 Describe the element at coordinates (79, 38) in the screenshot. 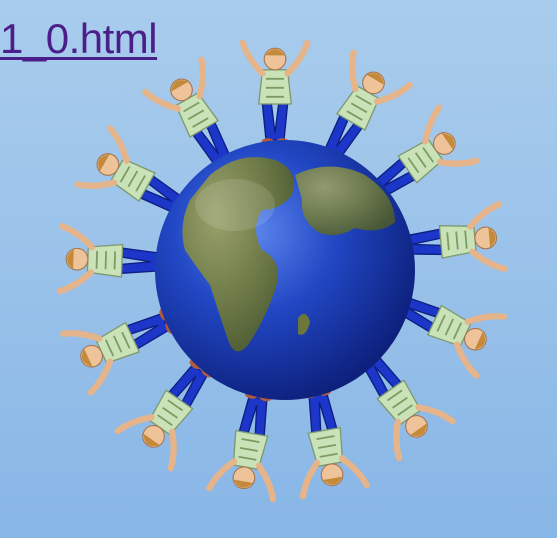

I see `page-link: 1_0.html` at that location.